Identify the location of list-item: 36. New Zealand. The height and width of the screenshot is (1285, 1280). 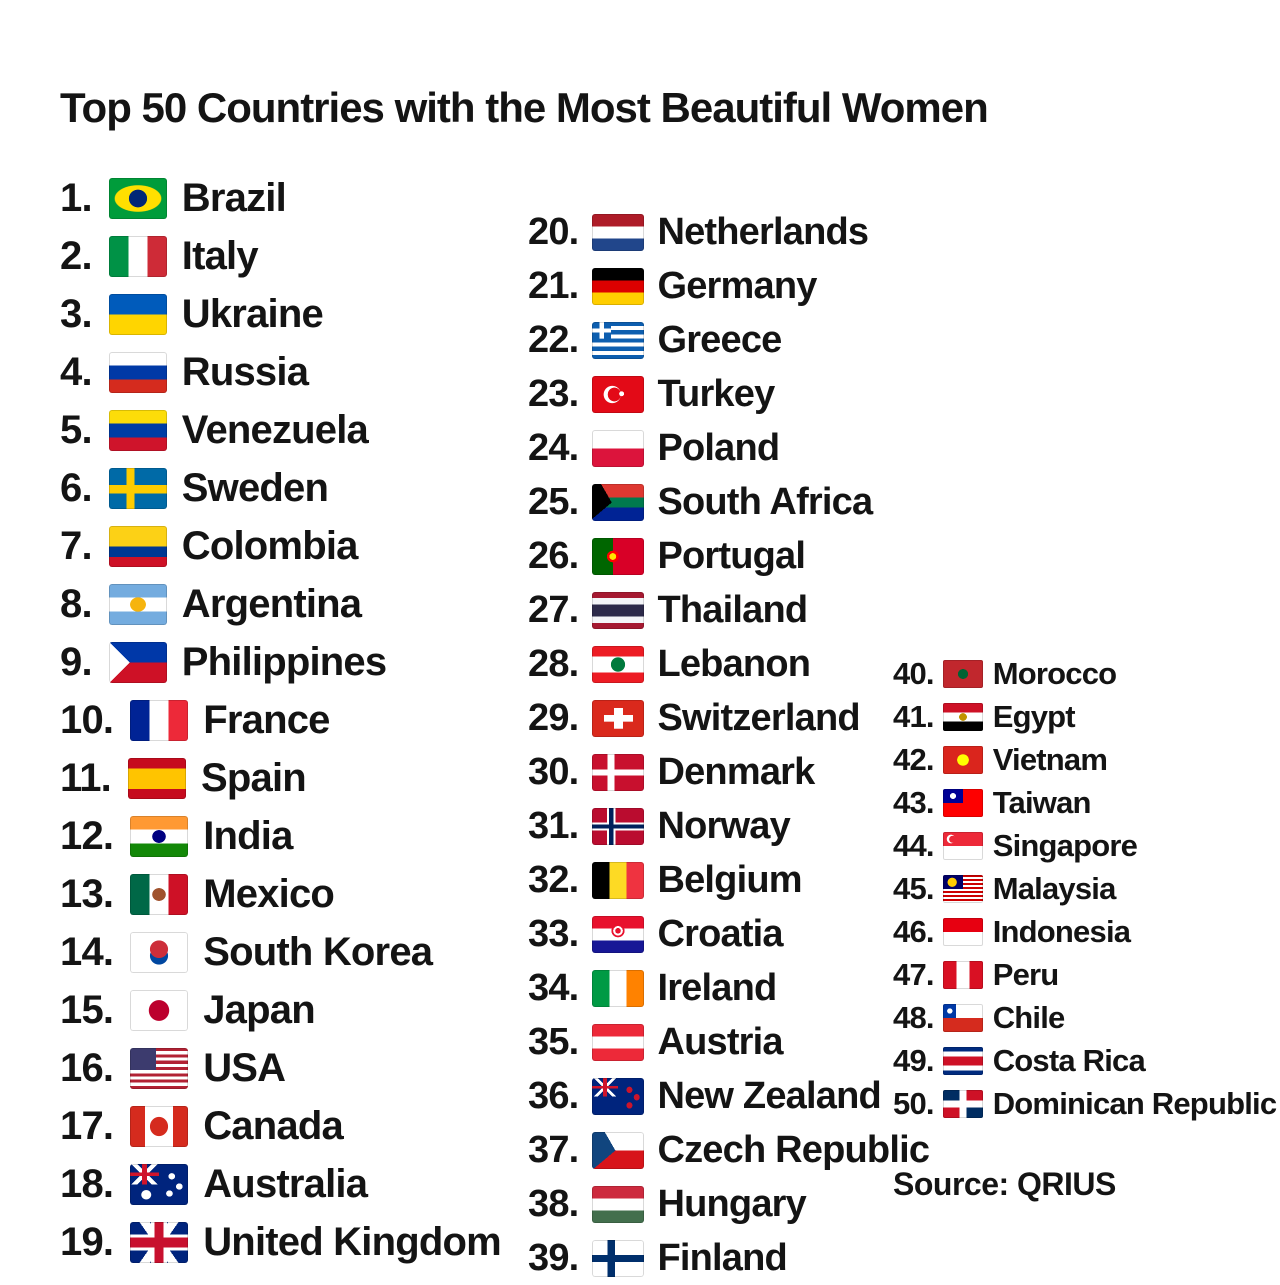
(728, 1096).